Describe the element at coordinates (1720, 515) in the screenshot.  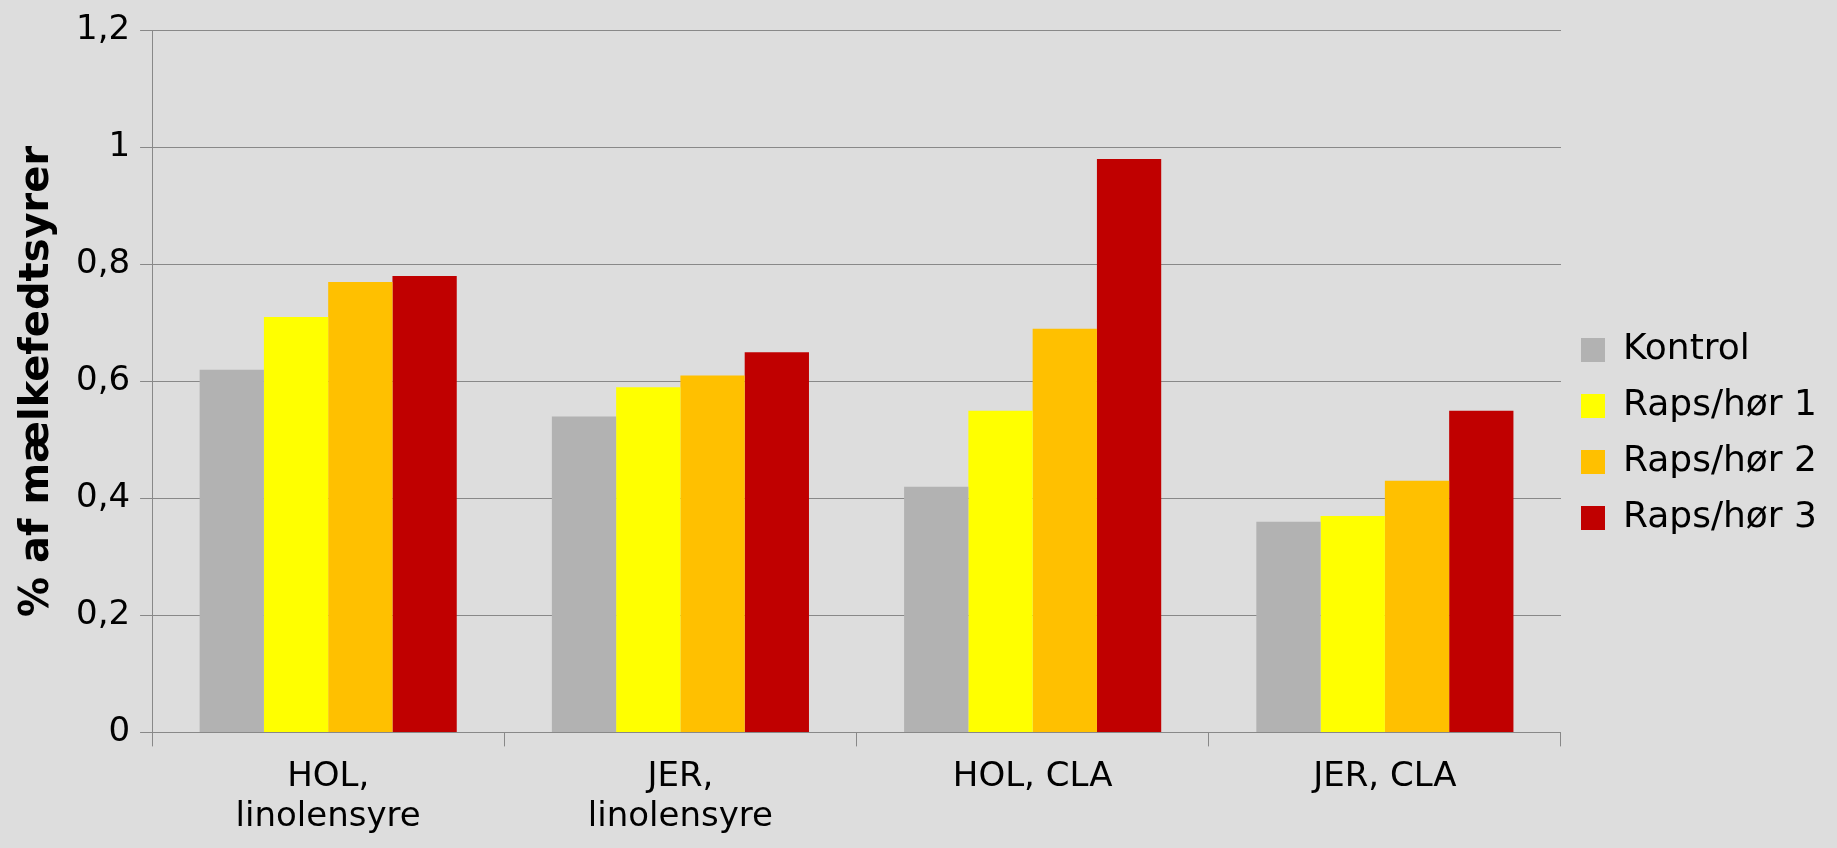
I see `legend-label: Raps/hør 3` at that location.